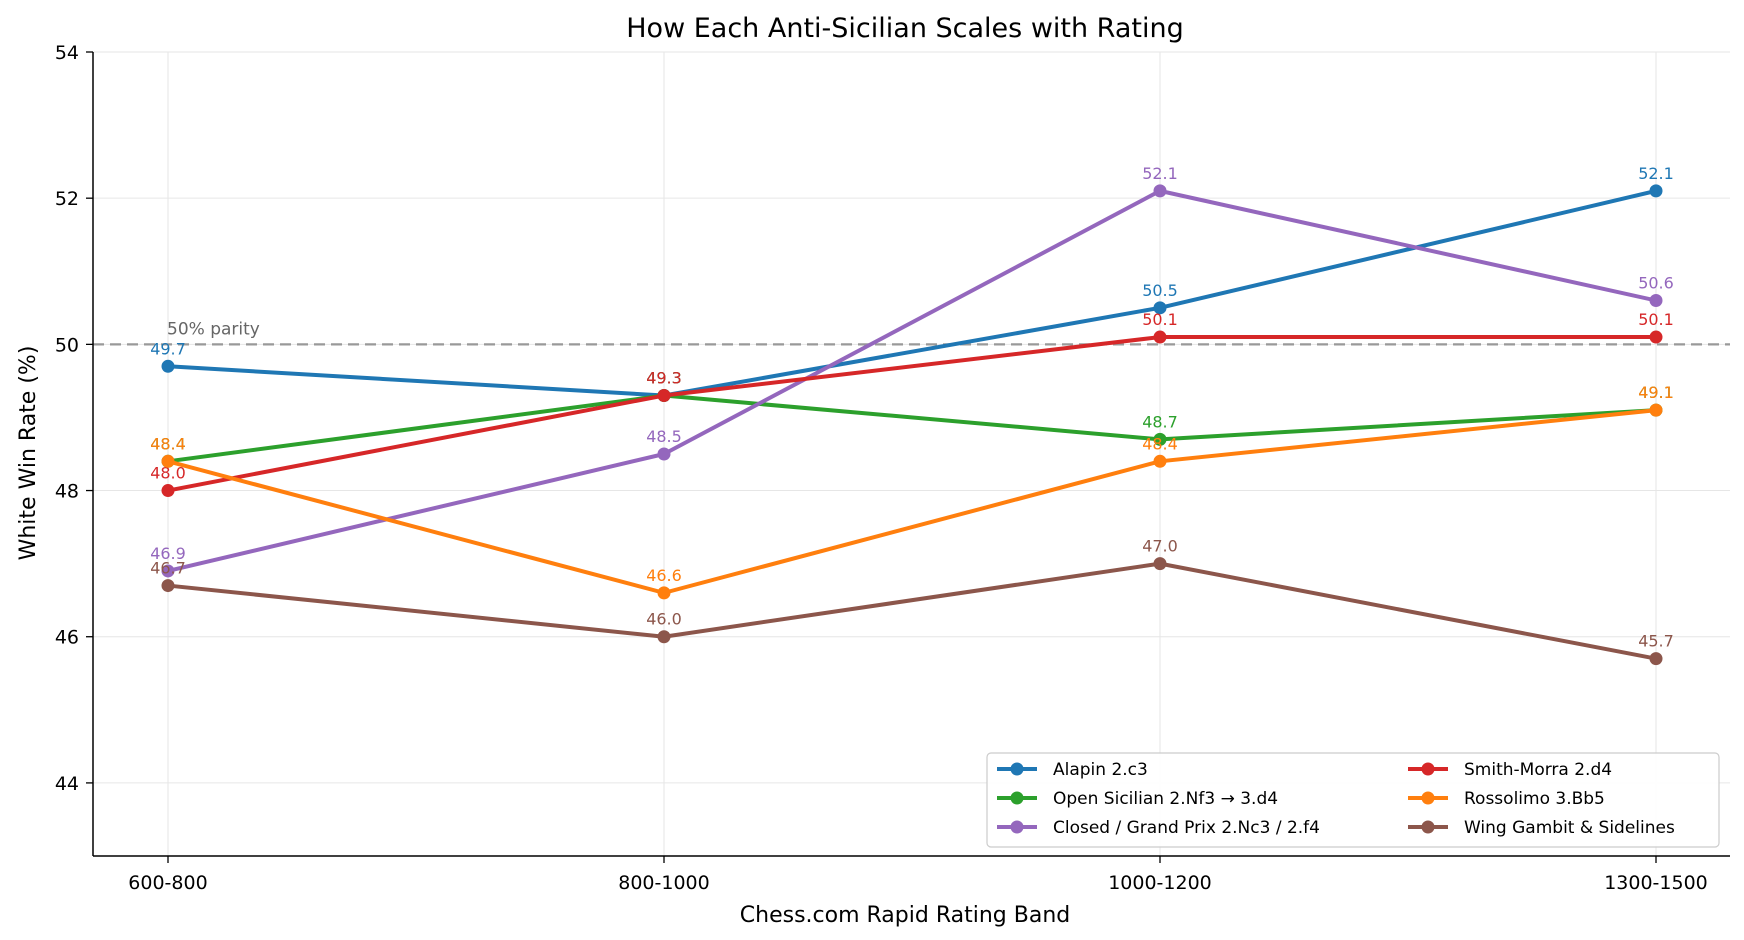 This screenshot has height=940, width=1744. What do you see at coordinates (167, 883) in the screenshot?
I see `x-tick-label-0: 600-800` at bounding box center [167, 883].